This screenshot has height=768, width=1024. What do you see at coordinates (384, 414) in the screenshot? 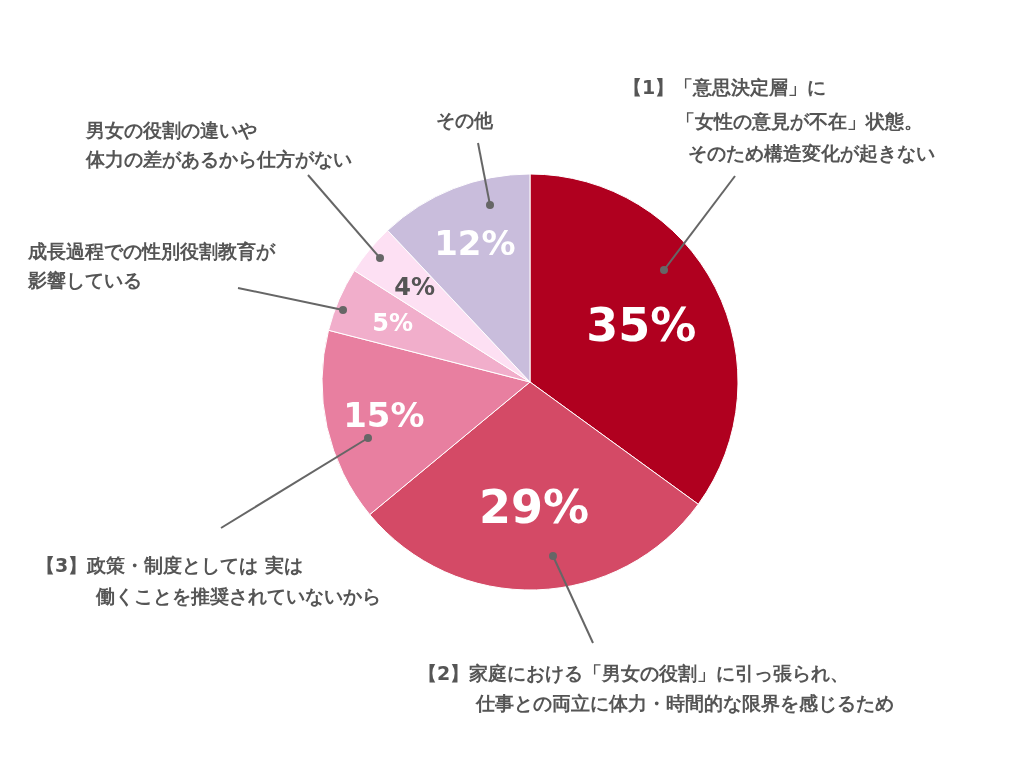
I see `data-label: 15%` at bounding box center [384, 414].